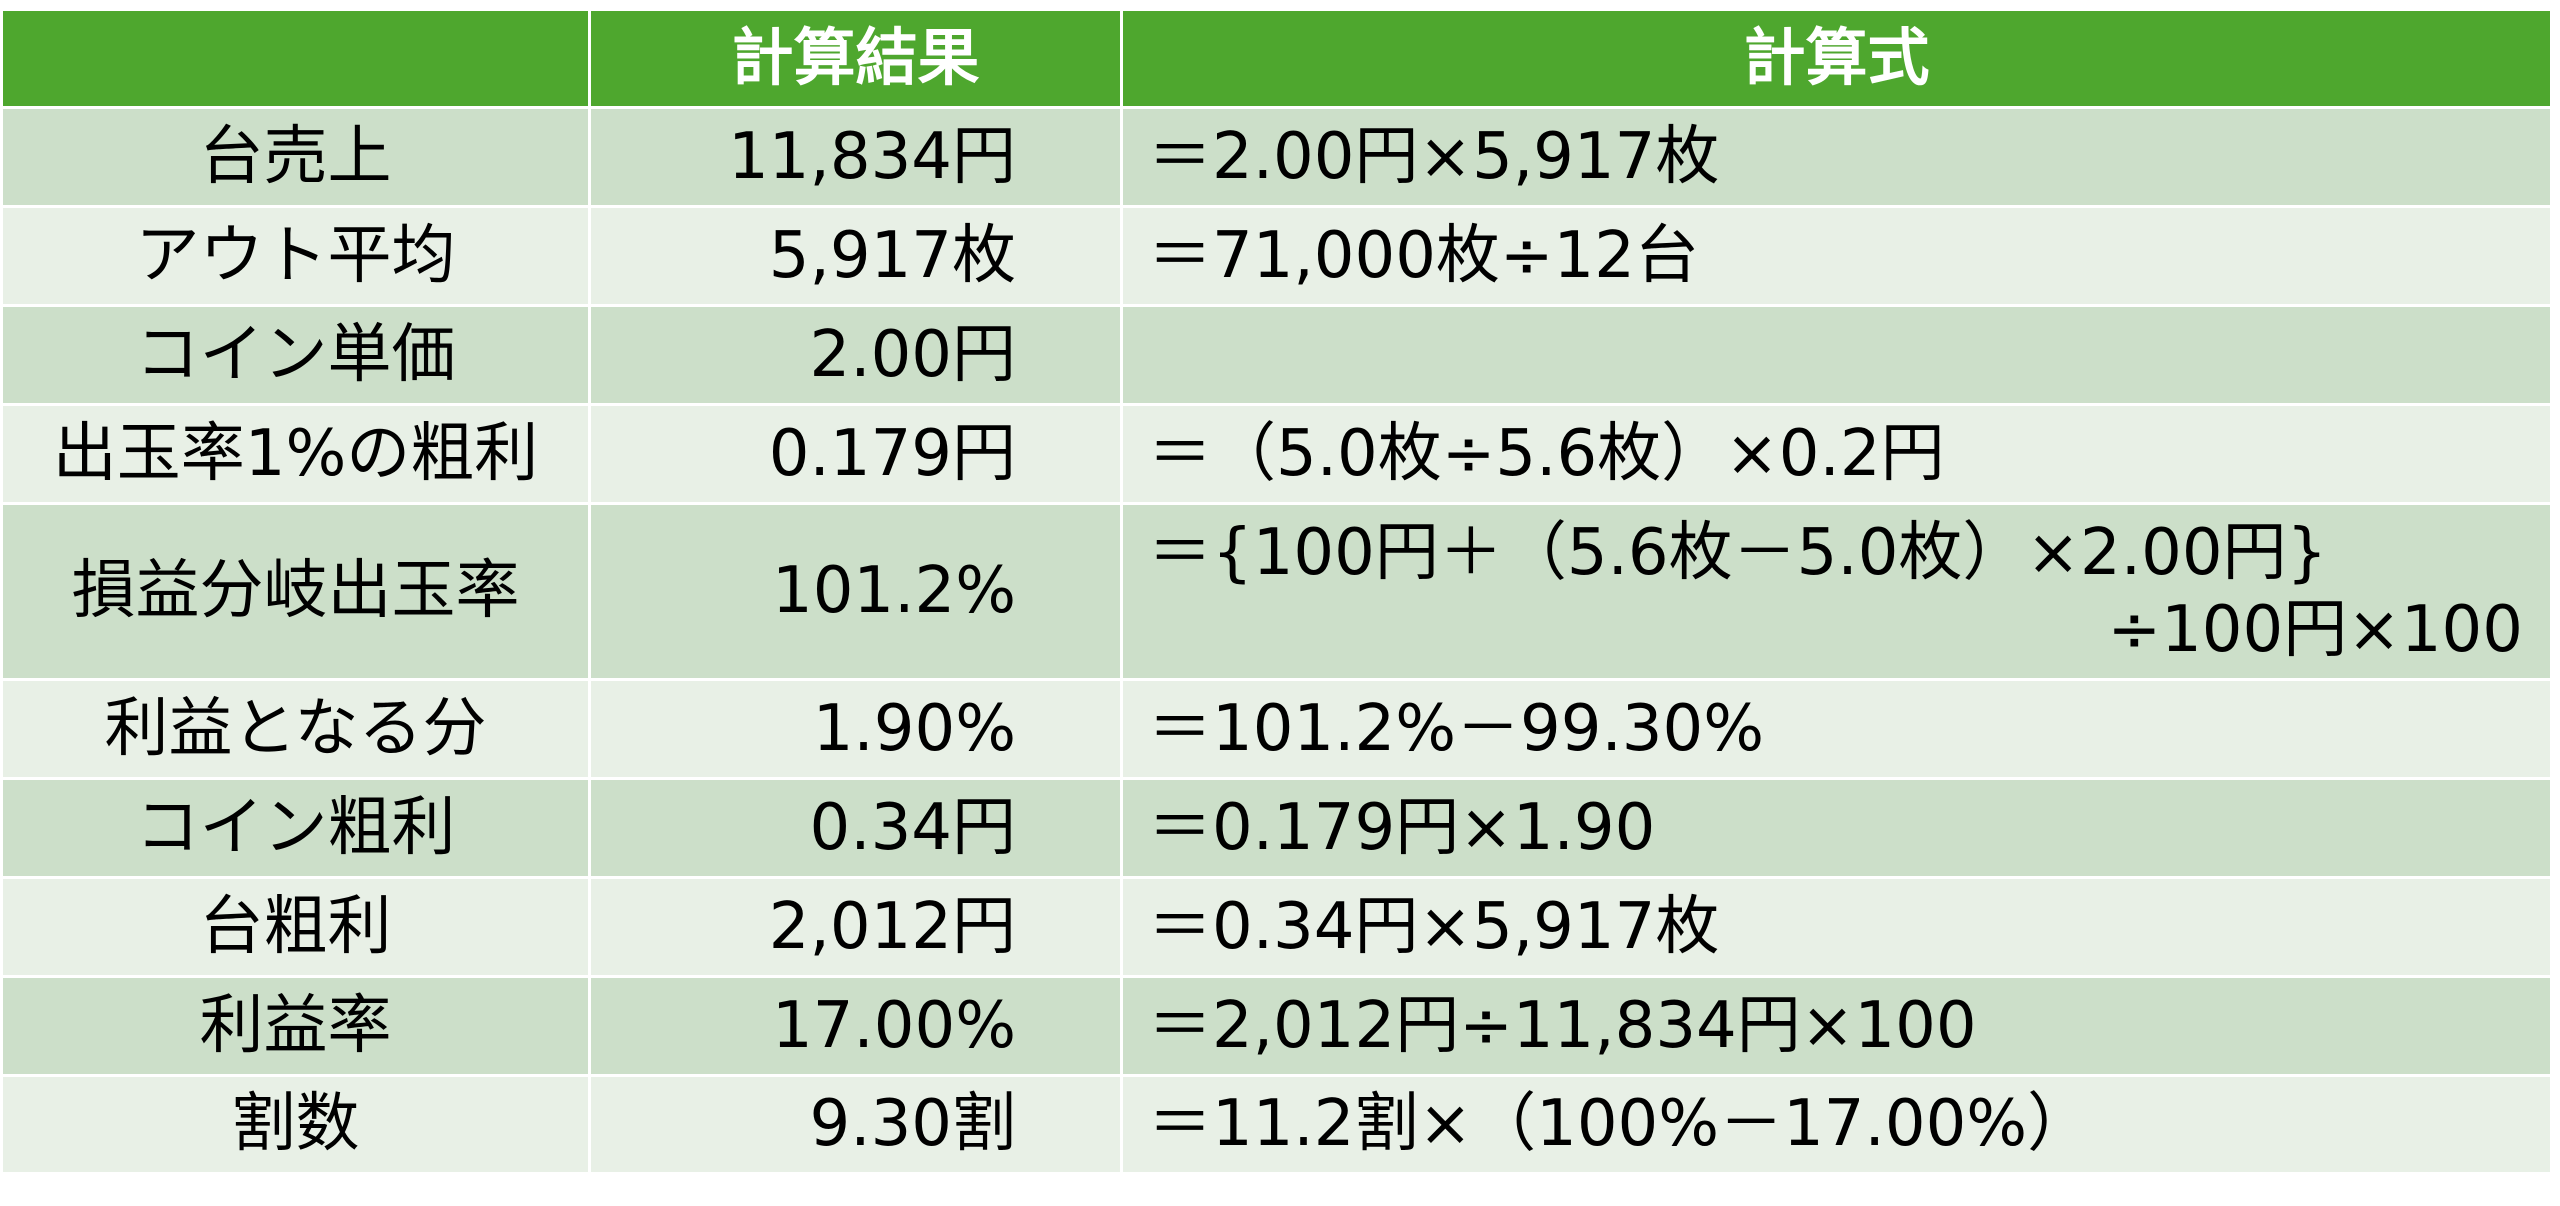  I want to click on row-label-cell: アウト平均, so click(295, 256).